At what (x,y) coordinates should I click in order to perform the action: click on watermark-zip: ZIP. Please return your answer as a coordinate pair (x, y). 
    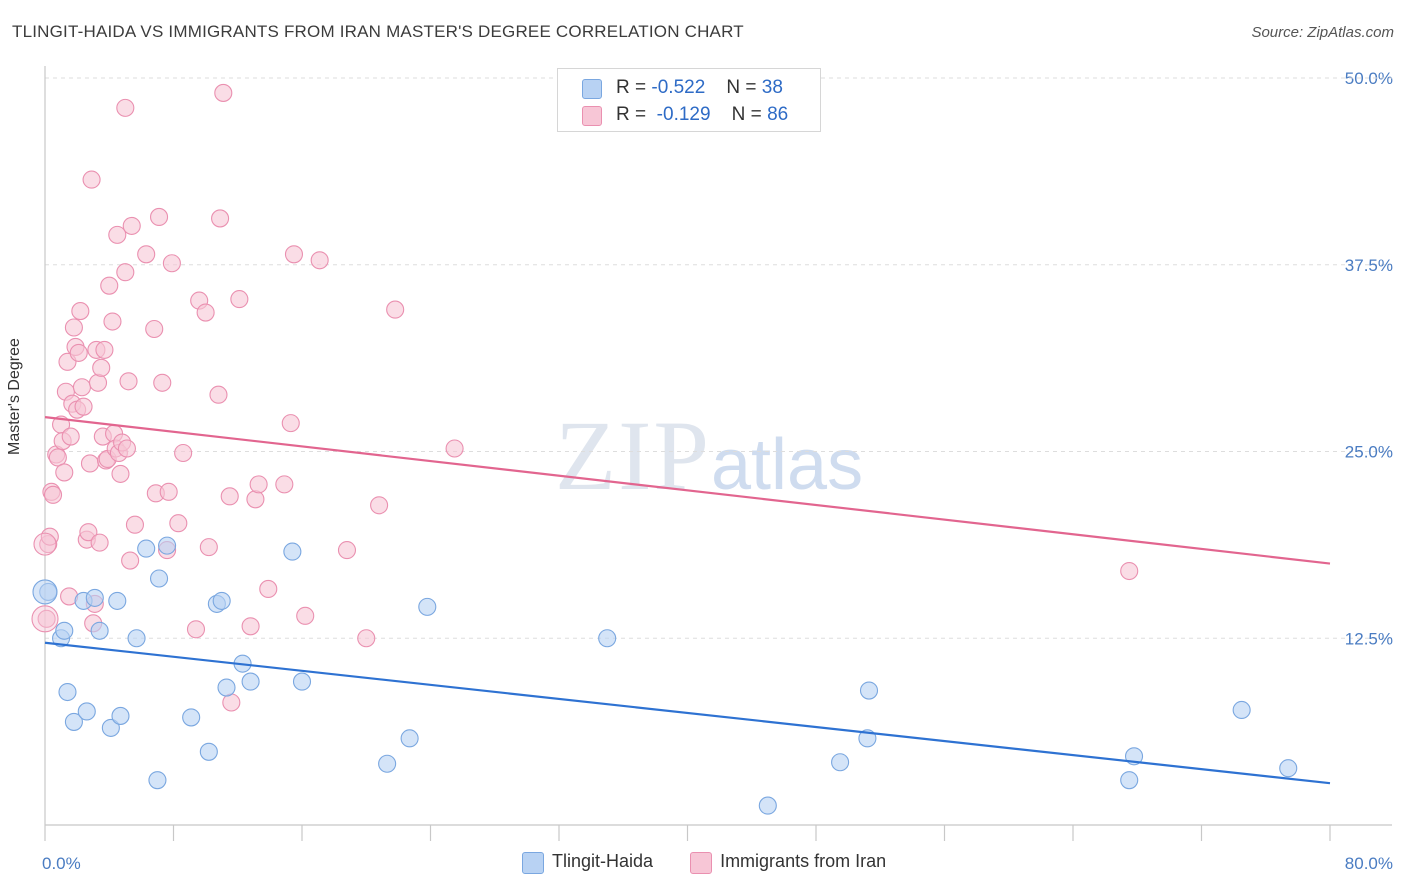
    Looking at the image, I should click on (633, 455).